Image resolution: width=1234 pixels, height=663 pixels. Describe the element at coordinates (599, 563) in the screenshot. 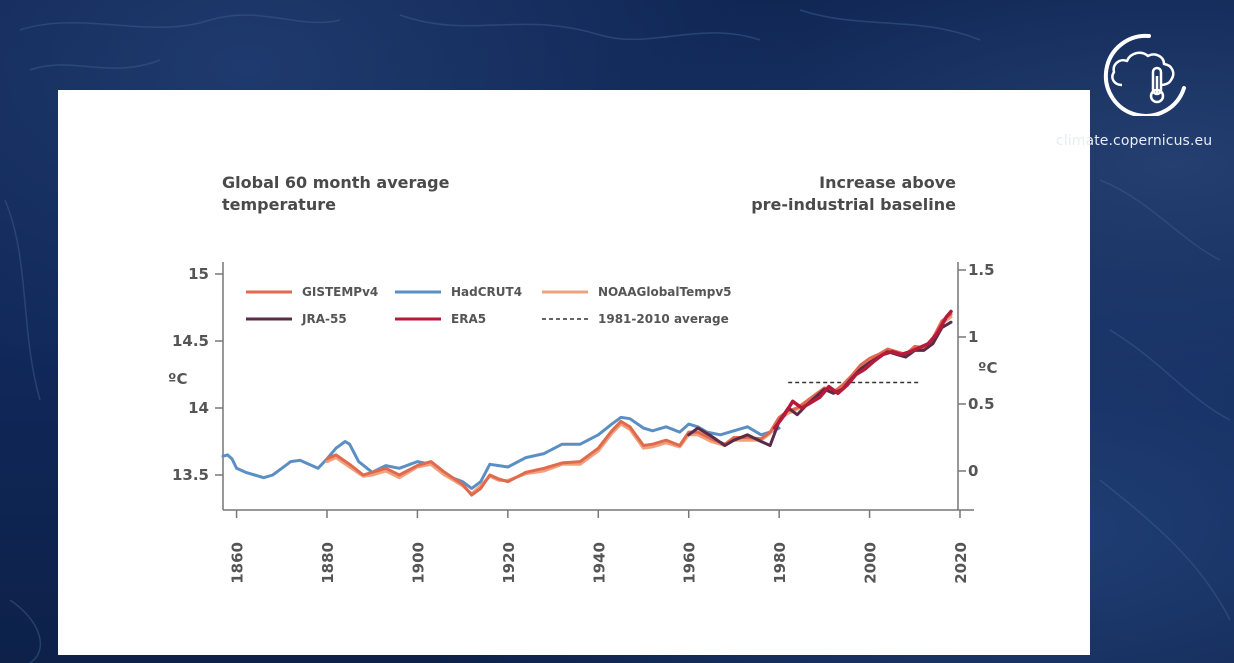

I see `x-tick-label: 1940` at that location.